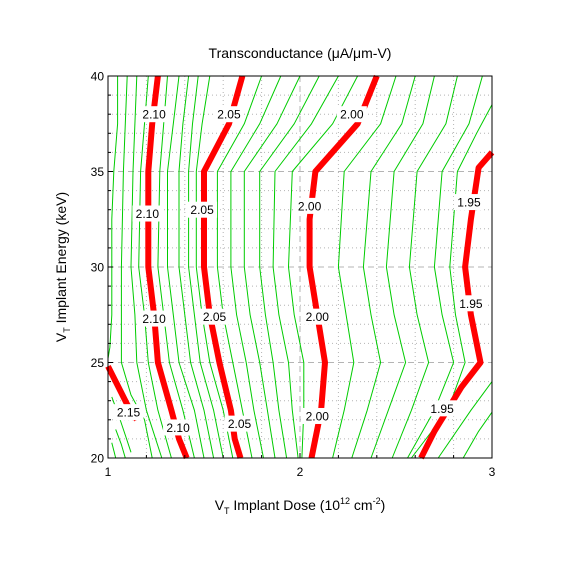  What do you see at coordinates (61, 337) in the screenshot?
I see `y-axis-label-prefix: V` at bounding box center [61, 337].